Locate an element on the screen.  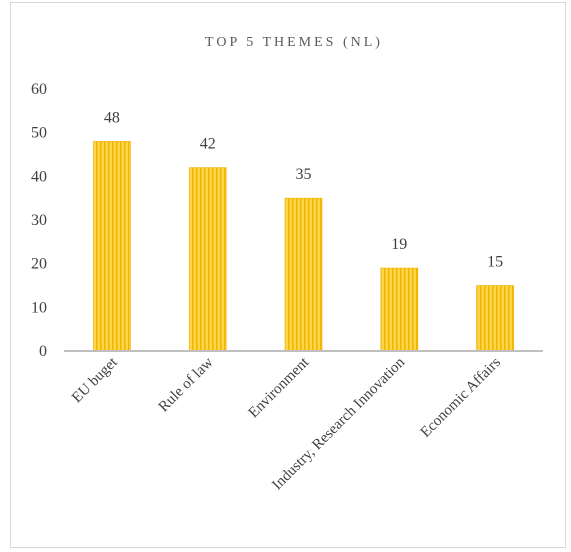
y-tick-label: 10 is located at coordinates (39, 307).